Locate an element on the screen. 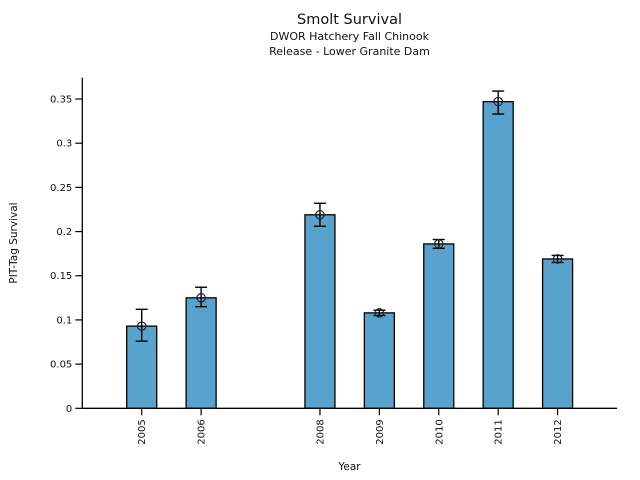 Image resolution: width=640 pixels, height=480 pixels. errorbar-marker-2011 is located at coordinates (498, 101).